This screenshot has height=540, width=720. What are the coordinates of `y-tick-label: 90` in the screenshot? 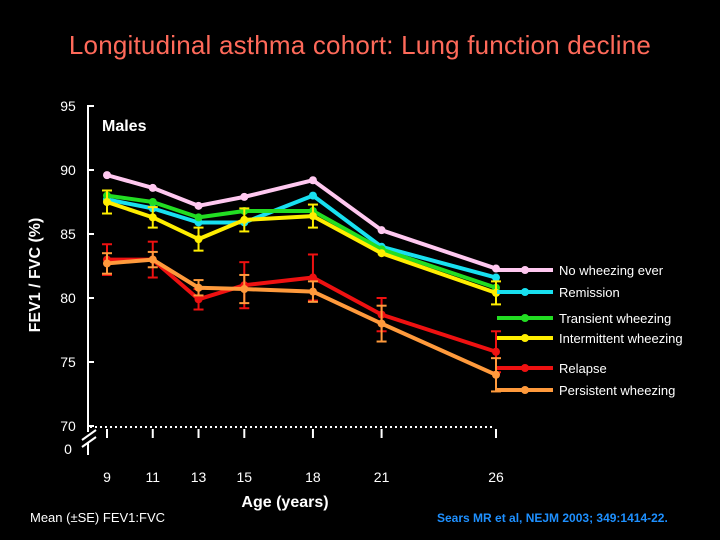 It's located at (68, 170).